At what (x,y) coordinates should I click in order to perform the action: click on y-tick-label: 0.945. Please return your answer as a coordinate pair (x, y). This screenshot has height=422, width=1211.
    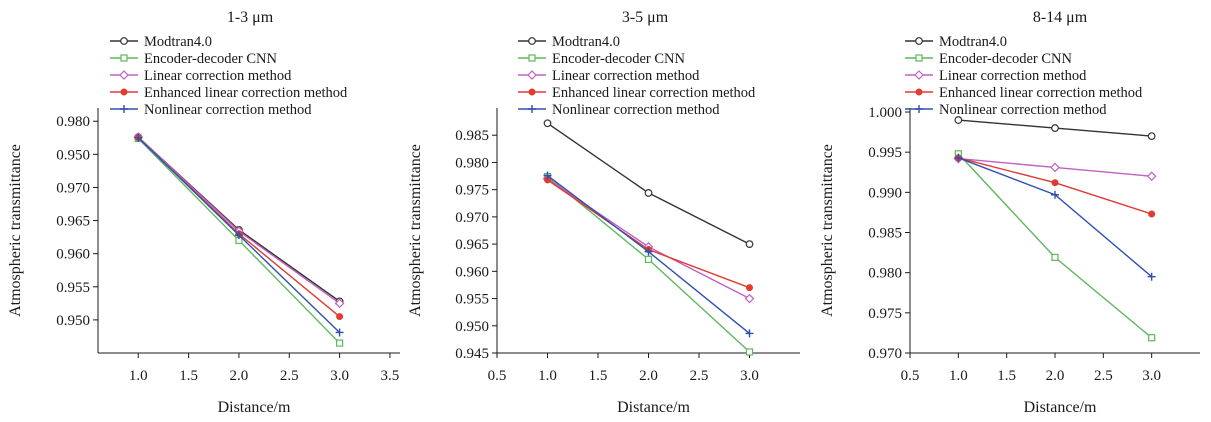
    Looking at the image, I should click on (472, 354).